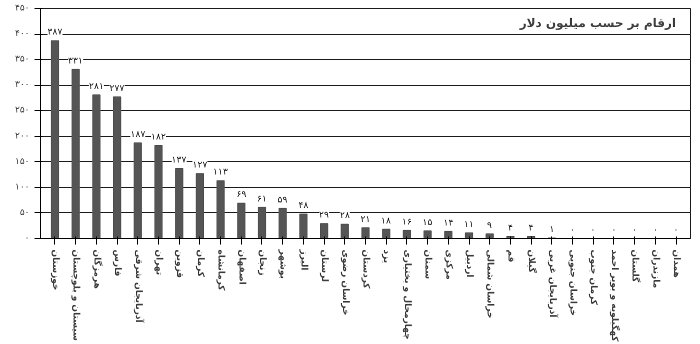 This screenshot has height=344, width=700. What do you see at coordinates (427, 265) in the screenshot?
I see `x-tick-label: سمنان` at bounding box center [427, 265].